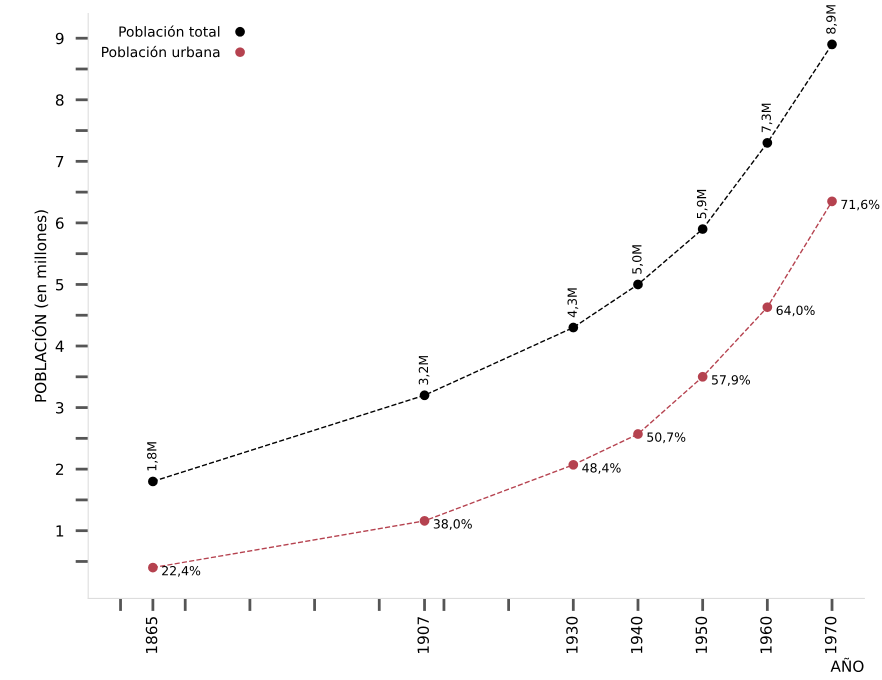  What do you see at coordinates (60, 100) in the screenshot?
I see `y-tick-label: 8` at bounding box center [60, 100].